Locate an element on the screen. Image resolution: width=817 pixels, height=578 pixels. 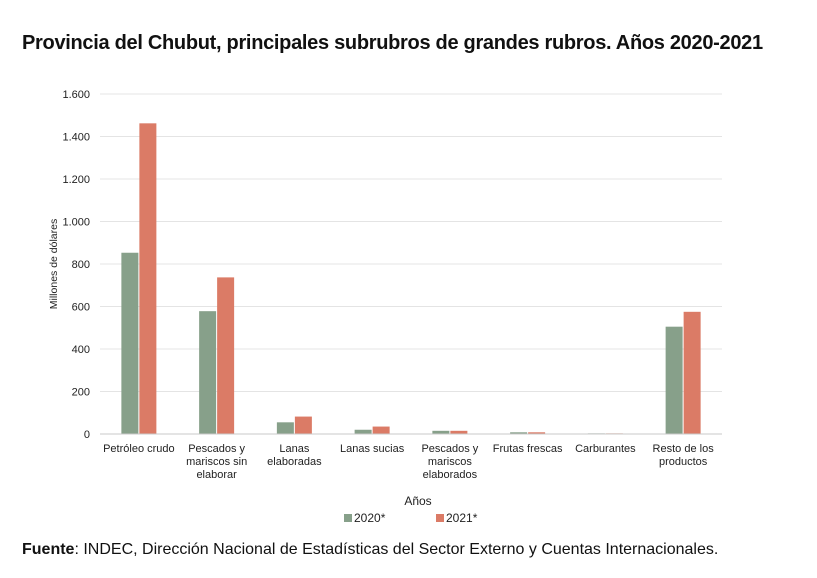
y-tick-label: 1.000 is located at coordinates (76, 223).